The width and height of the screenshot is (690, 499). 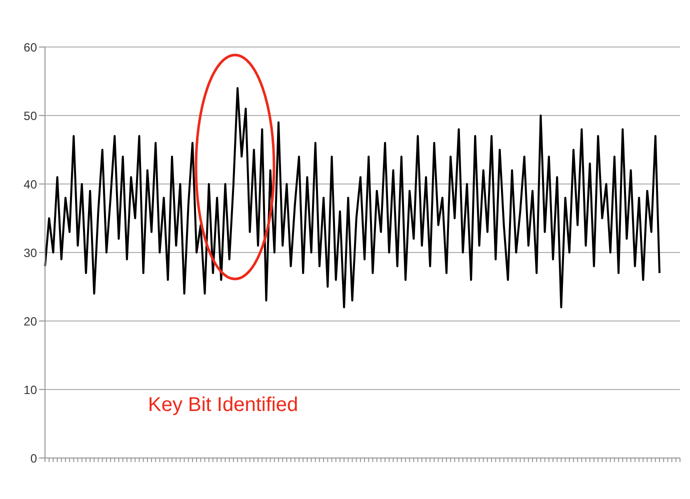 I want to click on y-tick-label: 60, so click(x=31, y=47).